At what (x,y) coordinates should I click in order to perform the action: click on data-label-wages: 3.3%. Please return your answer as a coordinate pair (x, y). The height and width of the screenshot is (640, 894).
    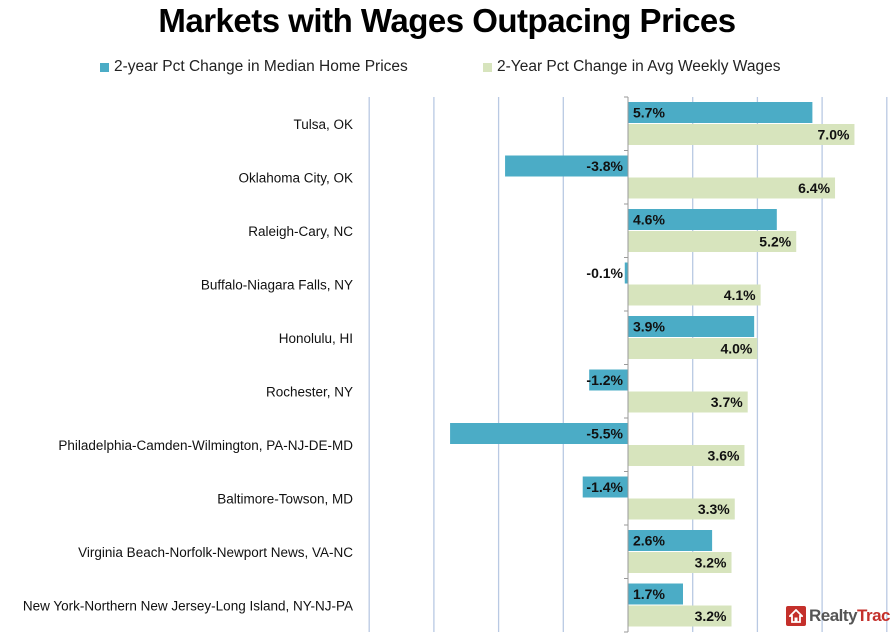
    Looking at the image, I should click on (714, 509).